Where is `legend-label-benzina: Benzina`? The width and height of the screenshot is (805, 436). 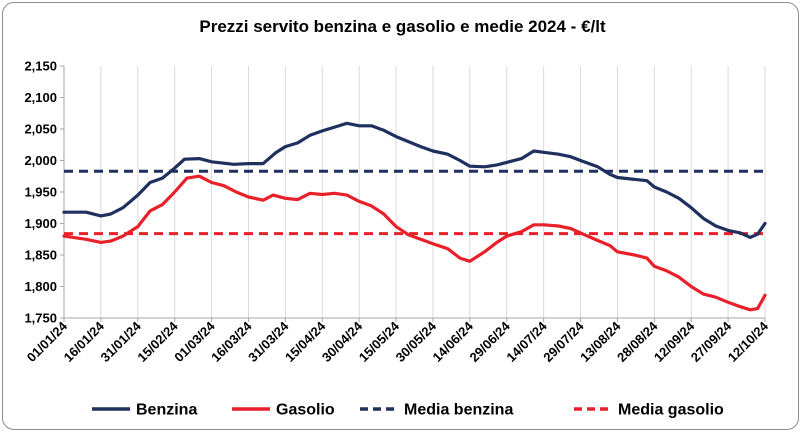
legend-label-benzina: Benzina is located at coordinates (166, 410).